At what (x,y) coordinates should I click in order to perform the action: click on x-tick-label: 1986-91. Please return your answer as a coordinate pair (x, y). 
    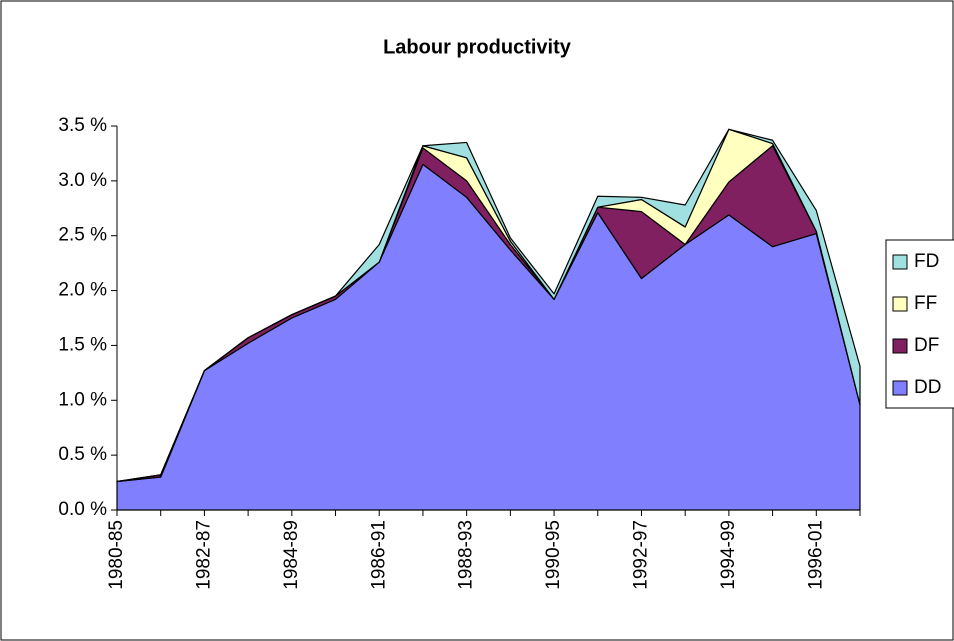
    Looking at the image, I should click on (378, 555).